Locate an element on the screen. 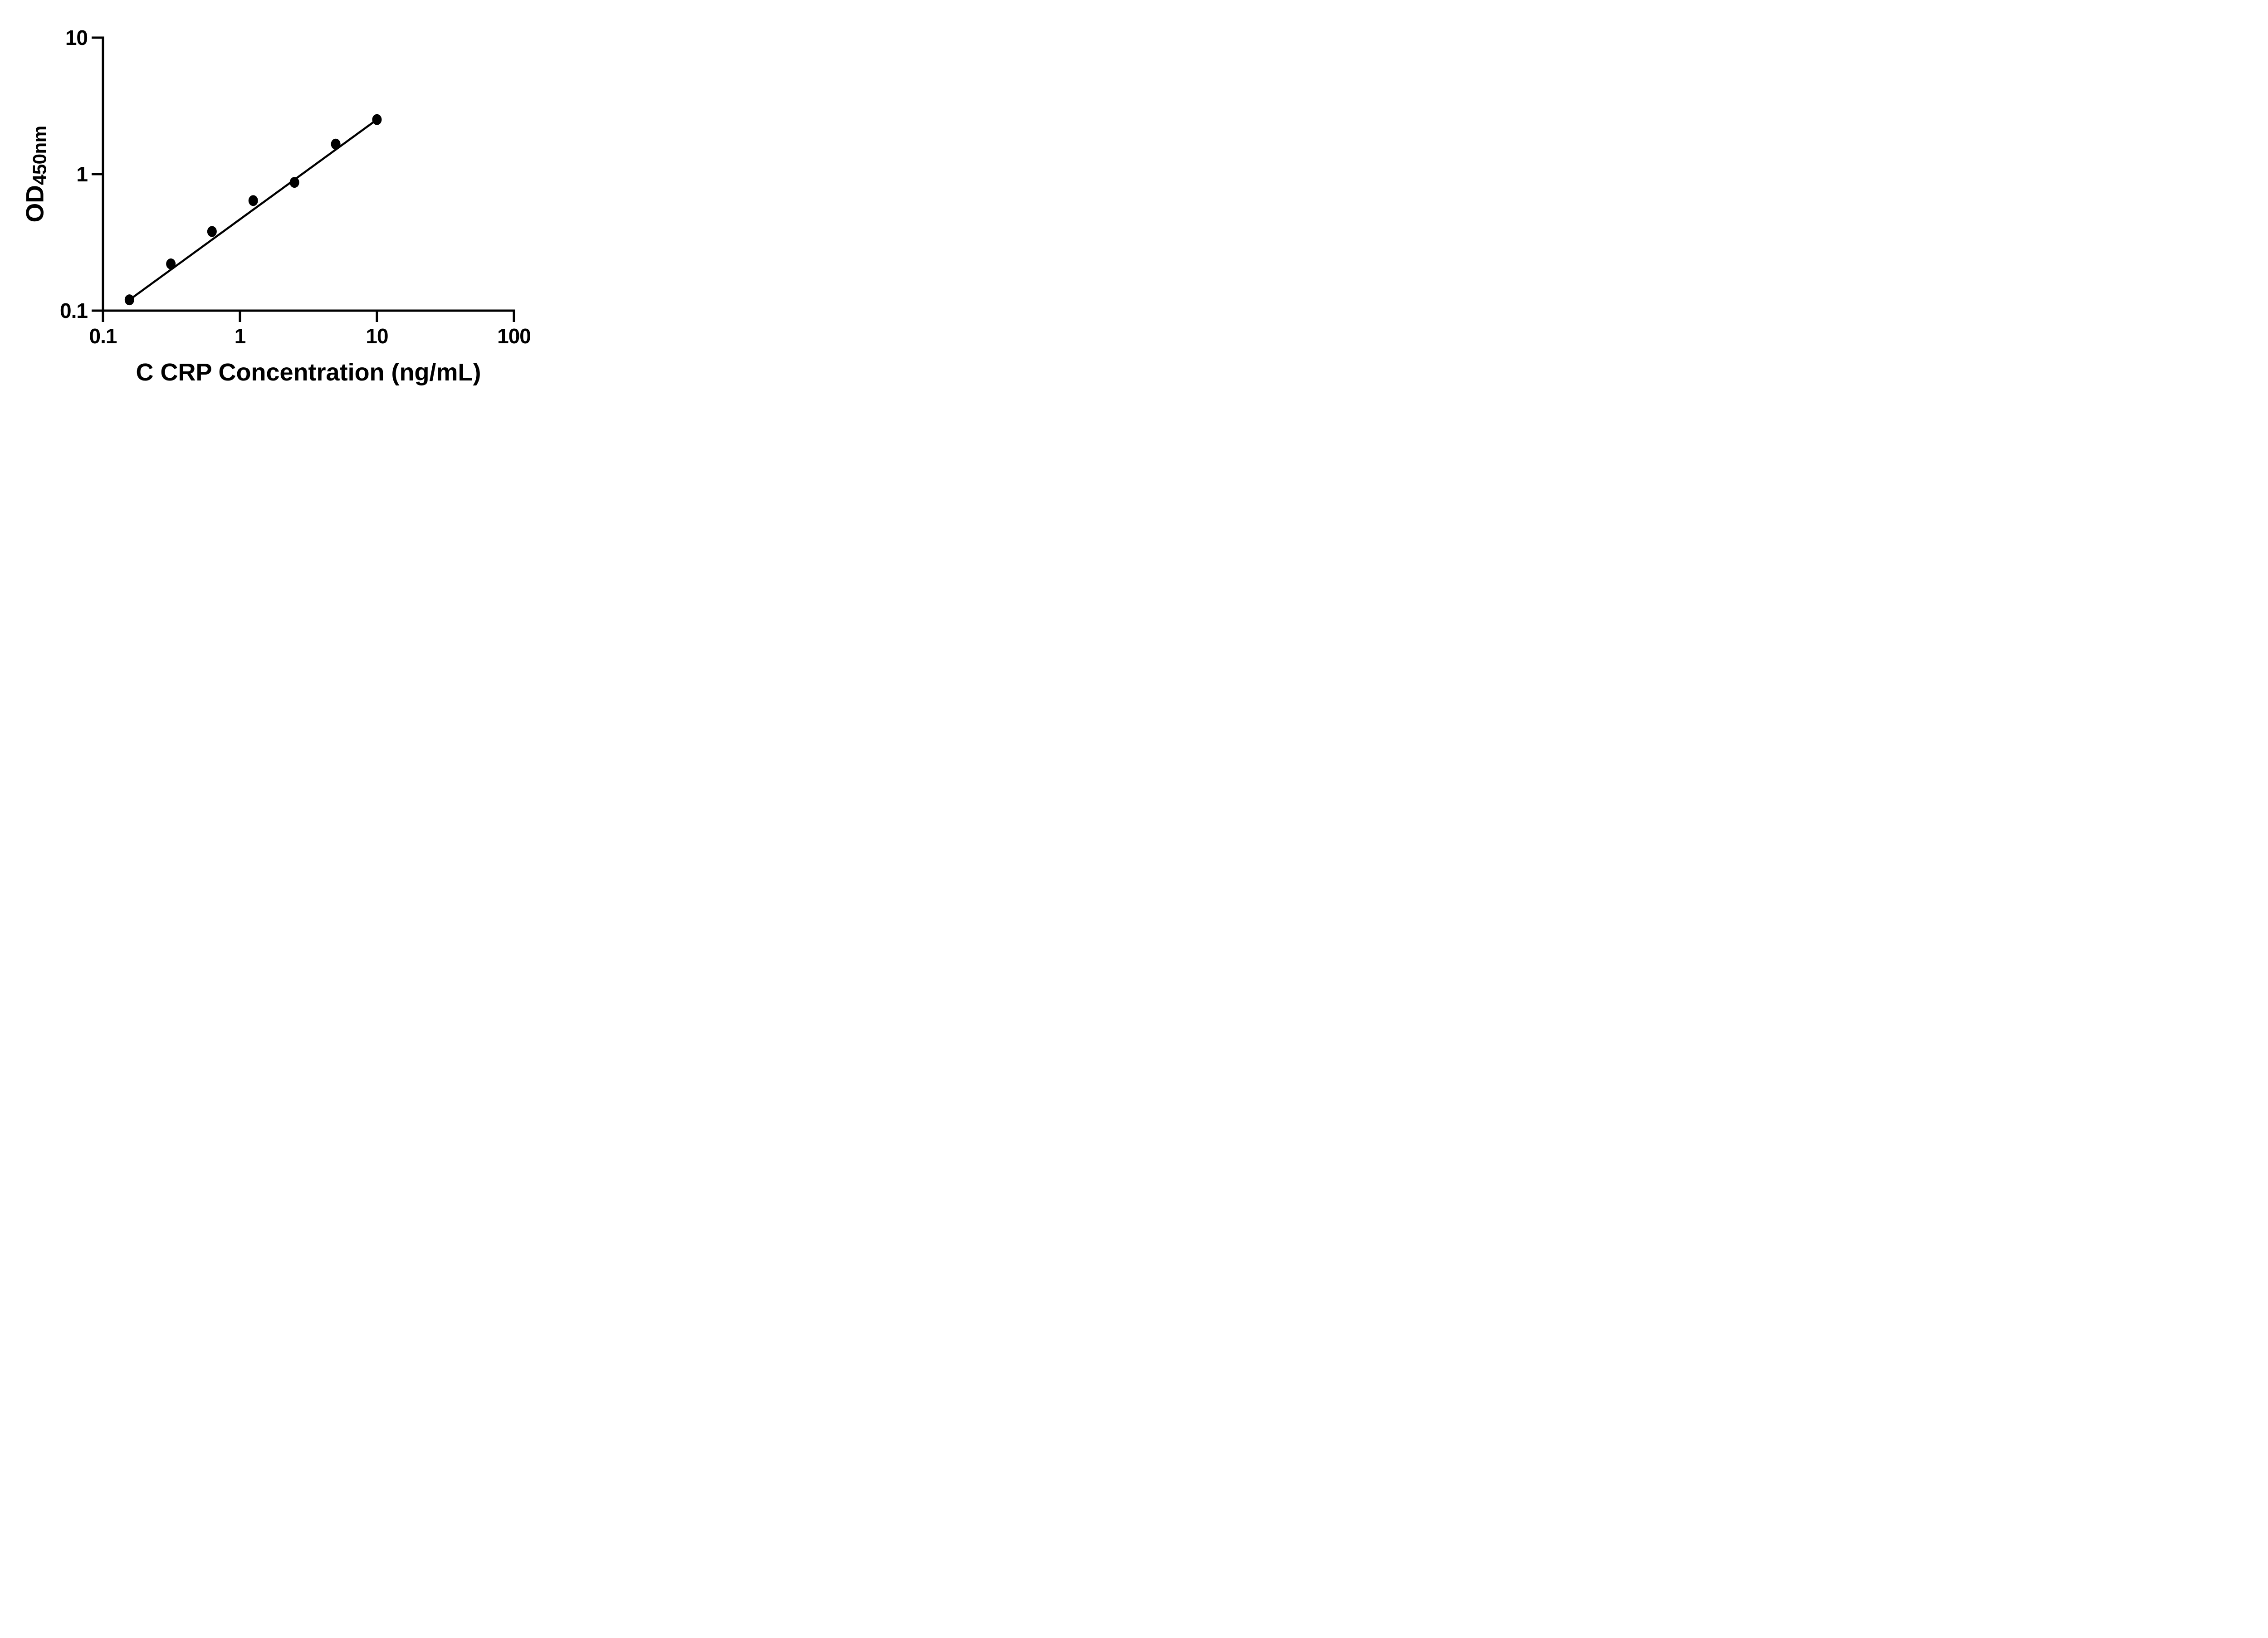 The height and width of the screenshot is (1638, 2268). y-axis-title: OD450nm is located at coordinates (35, 174).